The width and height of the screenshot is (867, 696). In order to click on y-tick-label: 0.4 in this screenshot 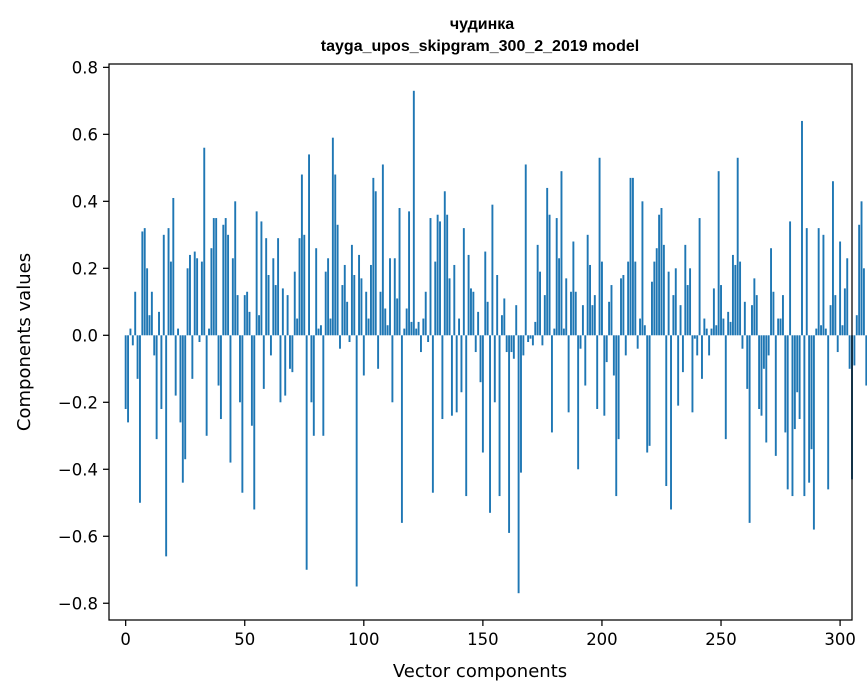, I will do `click(85, 201)`.